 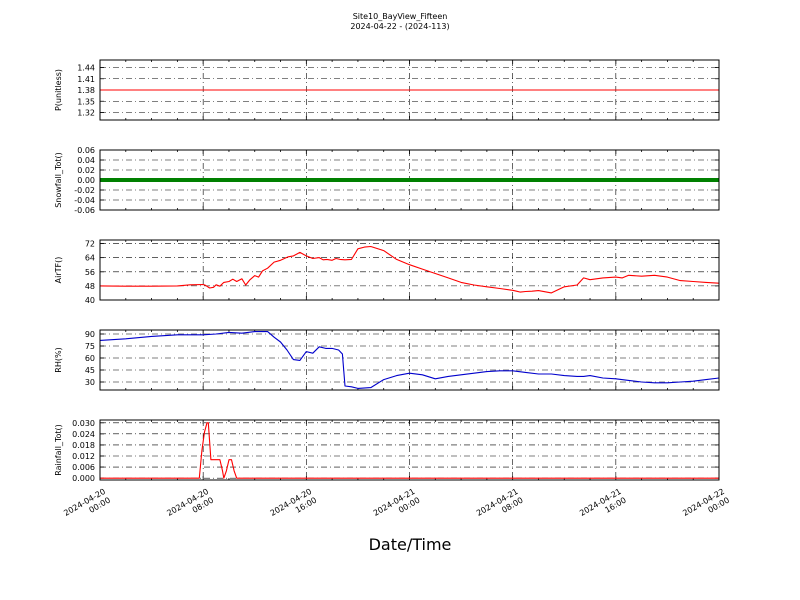 I want to click on y-tick-label: 0.00, so click(x=86, y=180).